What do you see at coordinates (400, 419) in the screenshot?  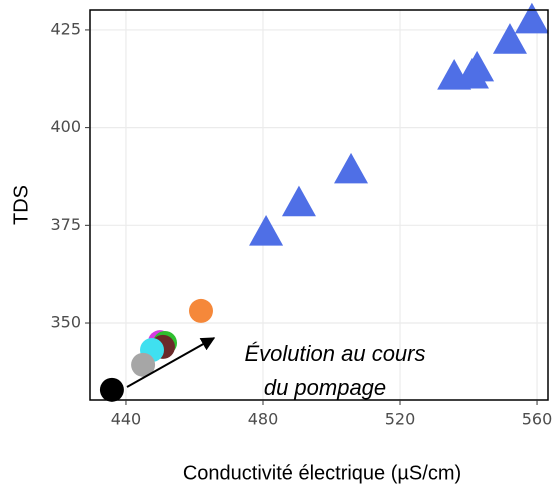 I see `x-tick-label: 520` at bounding box center [400, 419].